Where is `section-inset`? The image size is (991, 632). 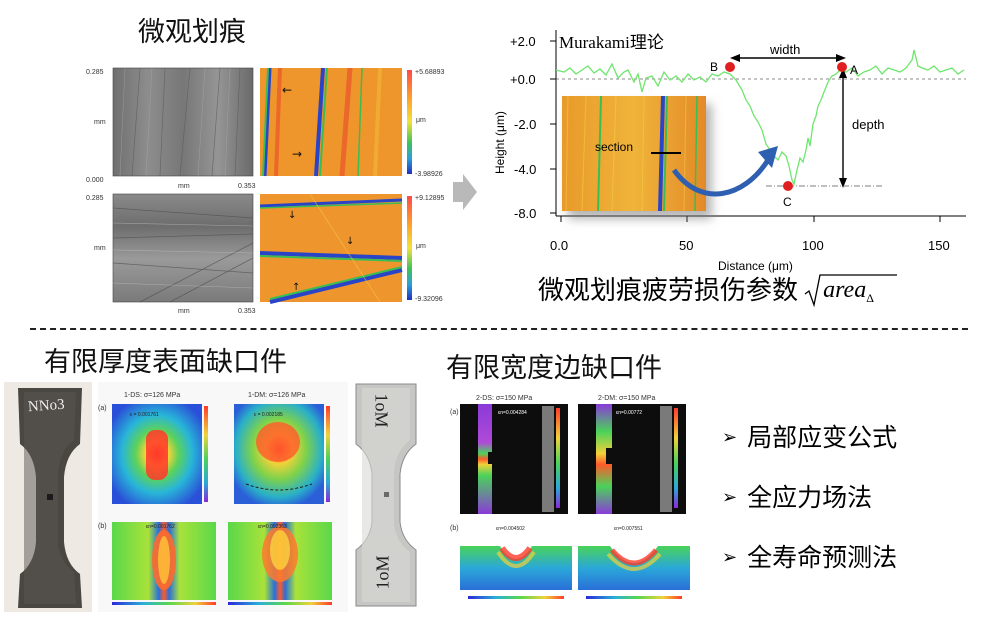 section-inset is located at coordinates (634, 153).